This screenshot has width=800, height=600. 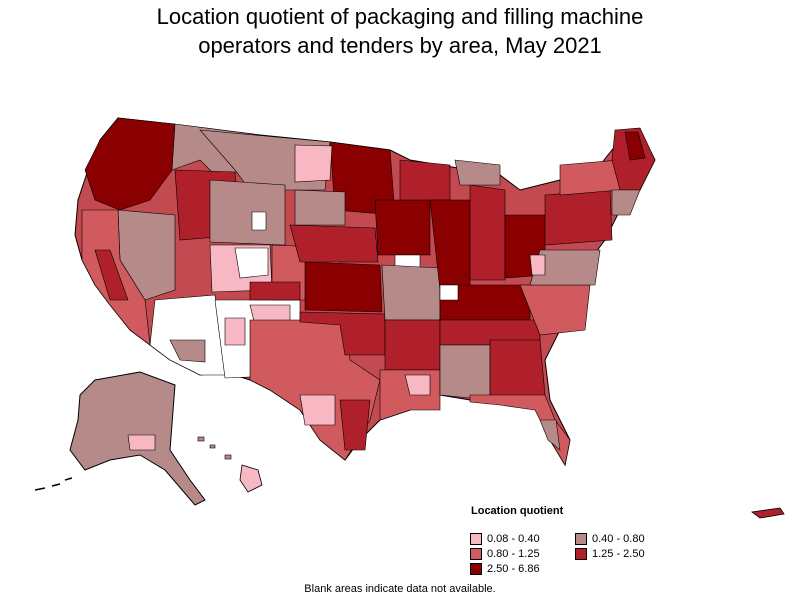 I want to click on hawaii-shape, so click(x=230, y=464).